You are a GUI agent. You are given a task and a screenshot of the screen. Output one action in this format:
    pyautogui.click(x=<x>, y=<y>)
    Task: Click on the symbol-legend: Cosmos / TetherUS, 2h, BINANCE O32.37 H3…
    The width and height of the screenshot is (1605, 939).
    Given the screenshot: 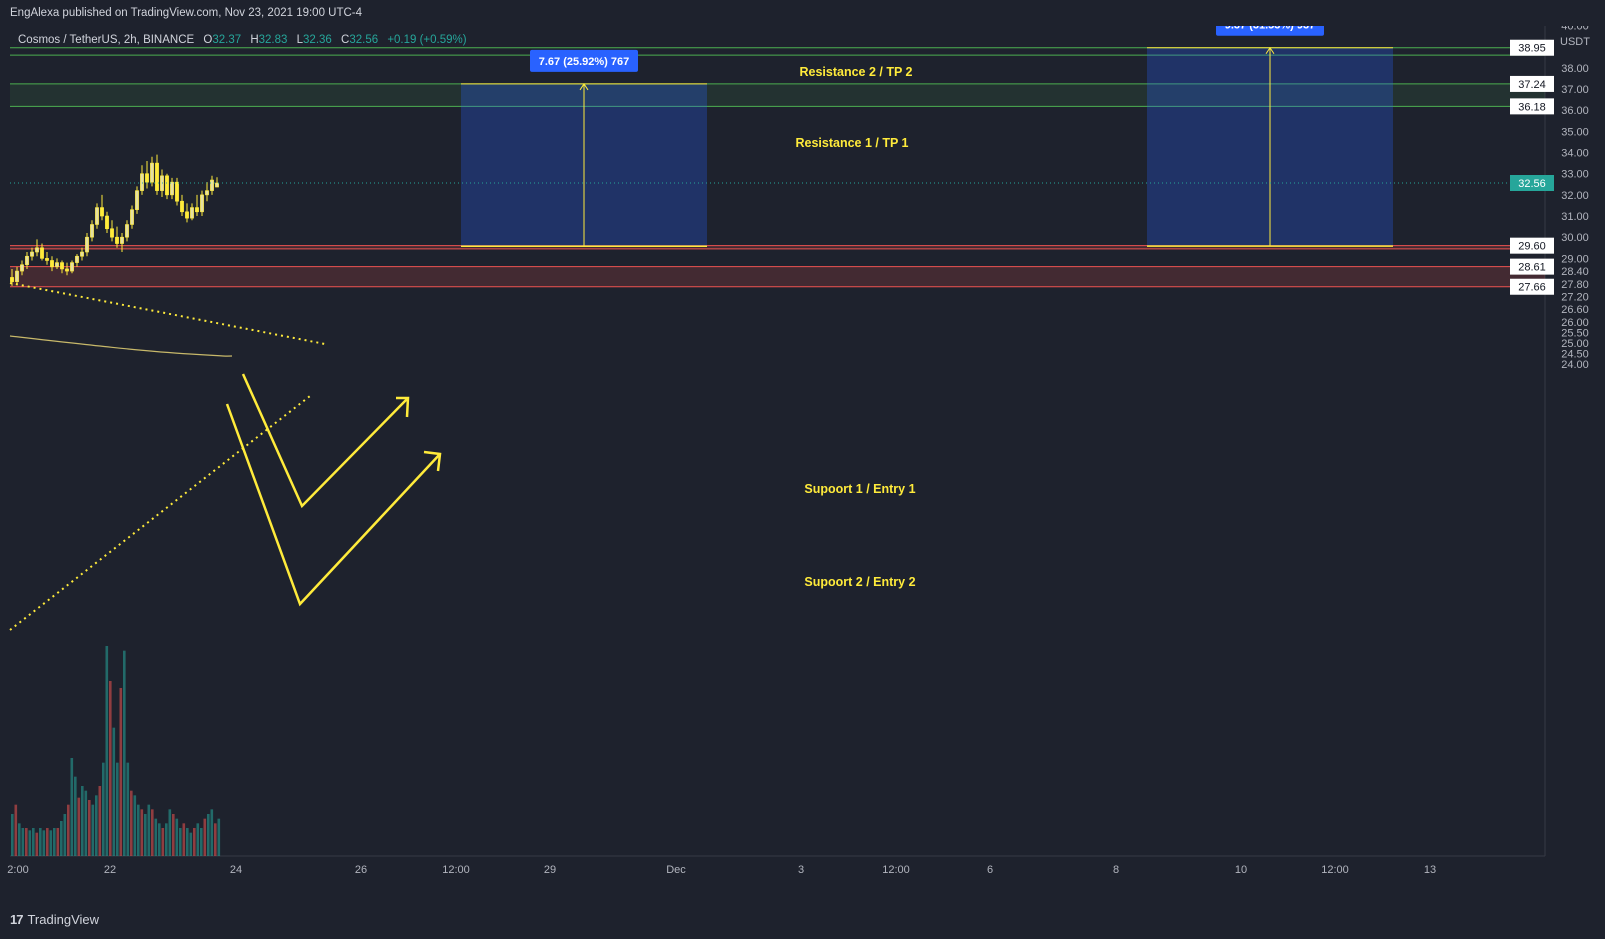 What is the action you would take?
    pyautogui.click(x=242, y=40)
    